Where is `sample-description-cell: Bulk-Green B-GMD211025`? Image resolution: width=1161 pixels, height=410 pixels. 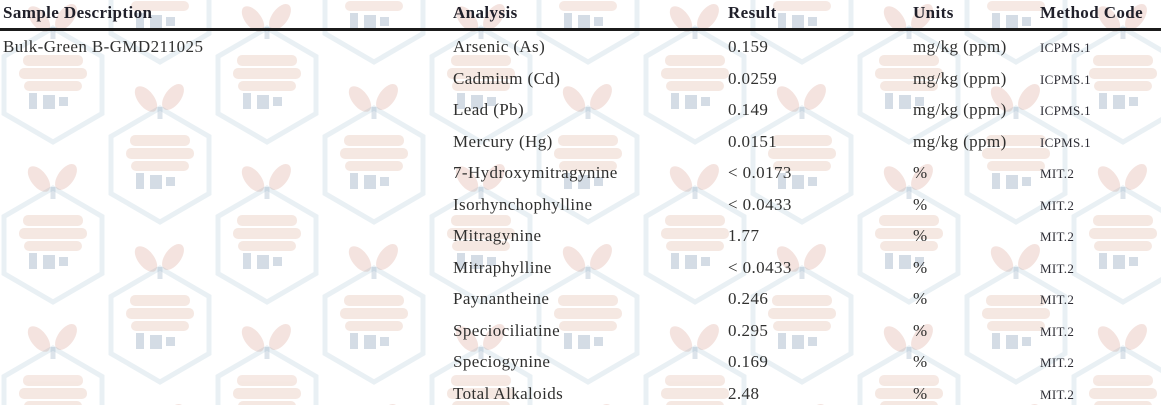 sample-description-cell: Bulk-Green B-GMD211025 is located at coordinates (228, 47).